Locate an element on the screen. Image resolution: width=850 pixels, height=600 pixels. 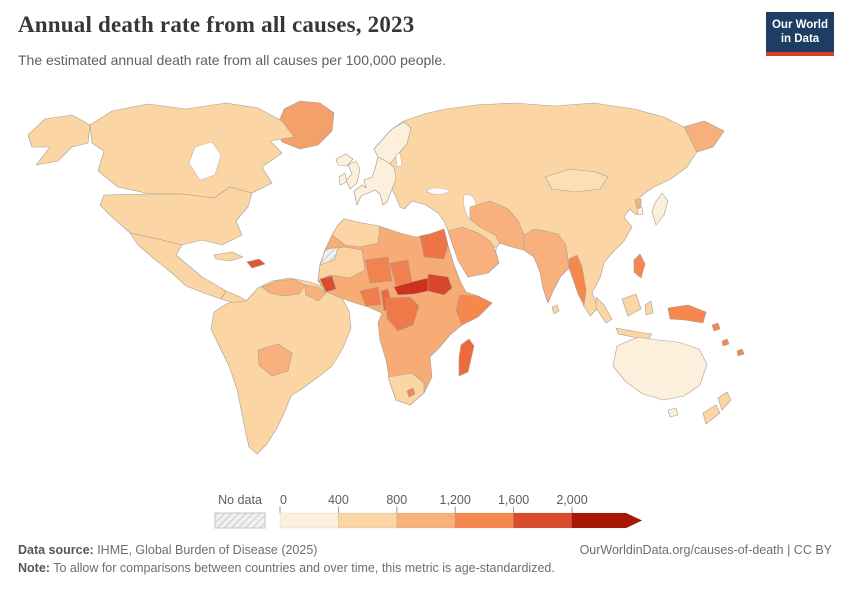
region-egypt is located at coordinates (434, 244).